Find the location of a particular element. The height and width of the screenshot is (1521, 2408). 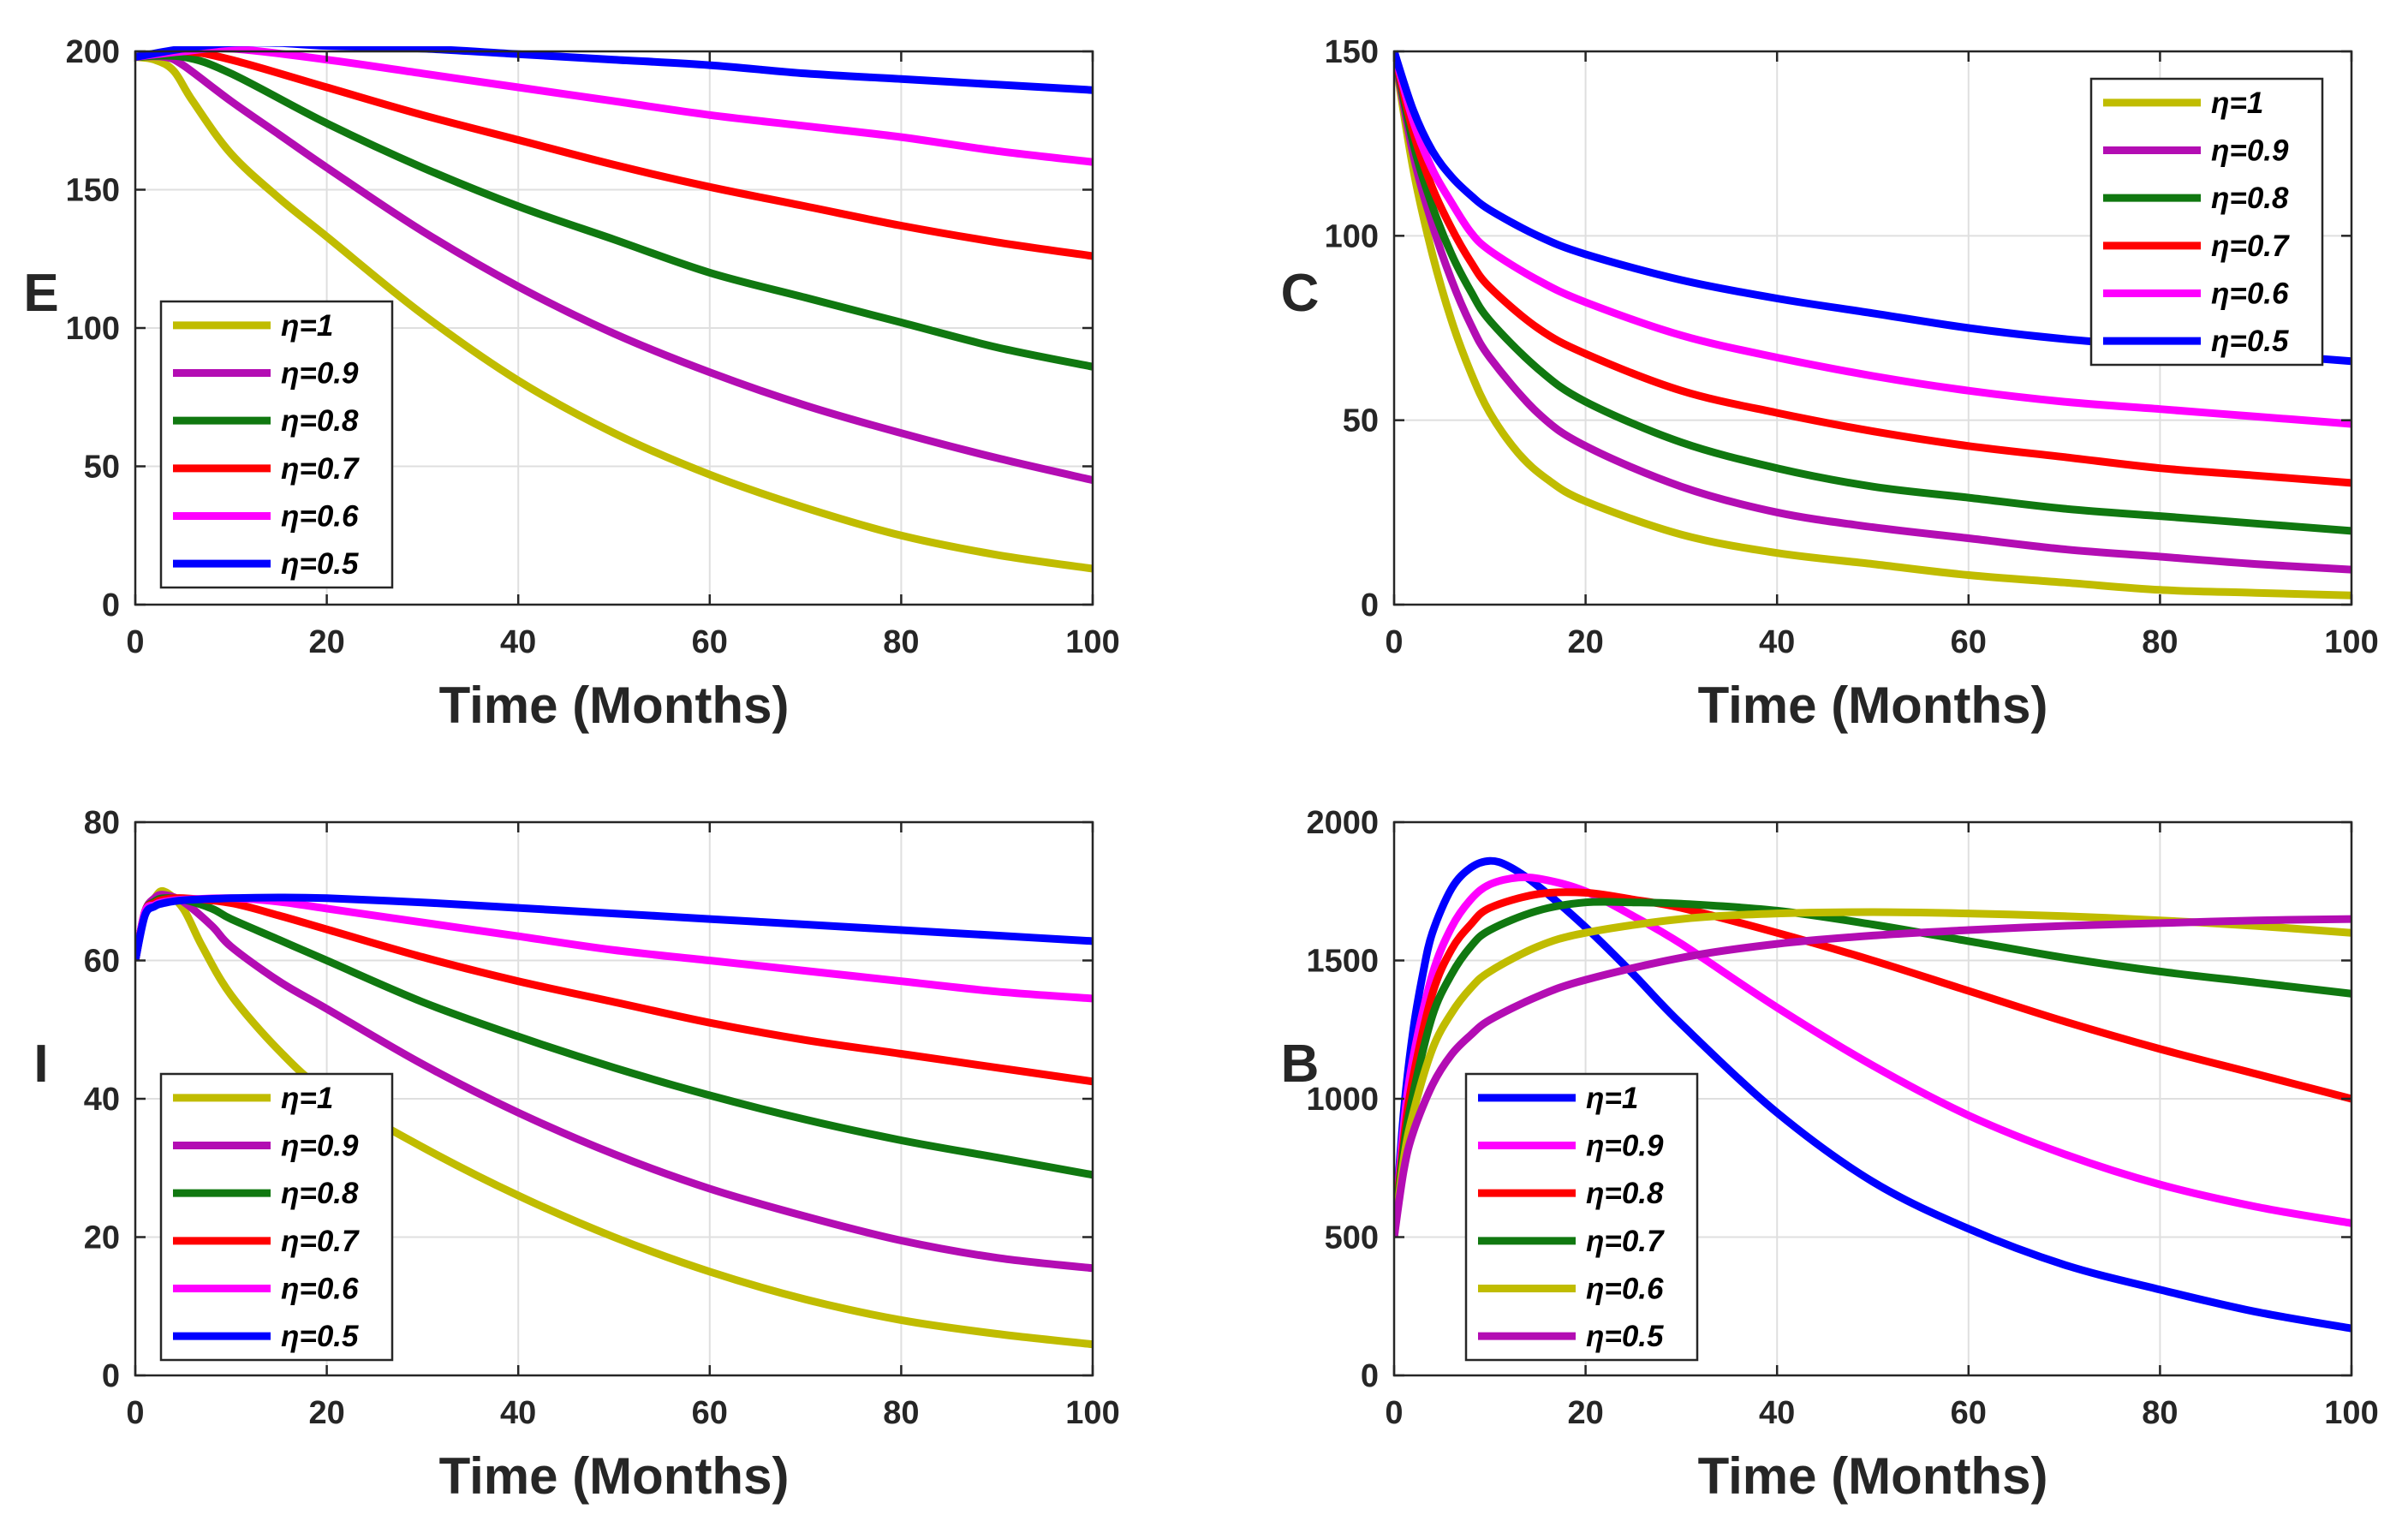

y-tick-label: 60 is located at coordinates (102, 962).